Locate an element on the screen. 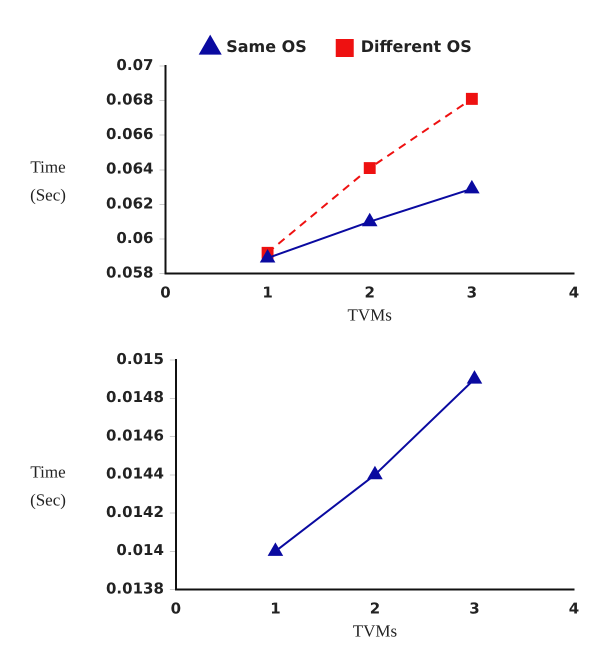 This screenshot has width=604, height=646. legend-label: Different OS is located at coordinates (416, 46).